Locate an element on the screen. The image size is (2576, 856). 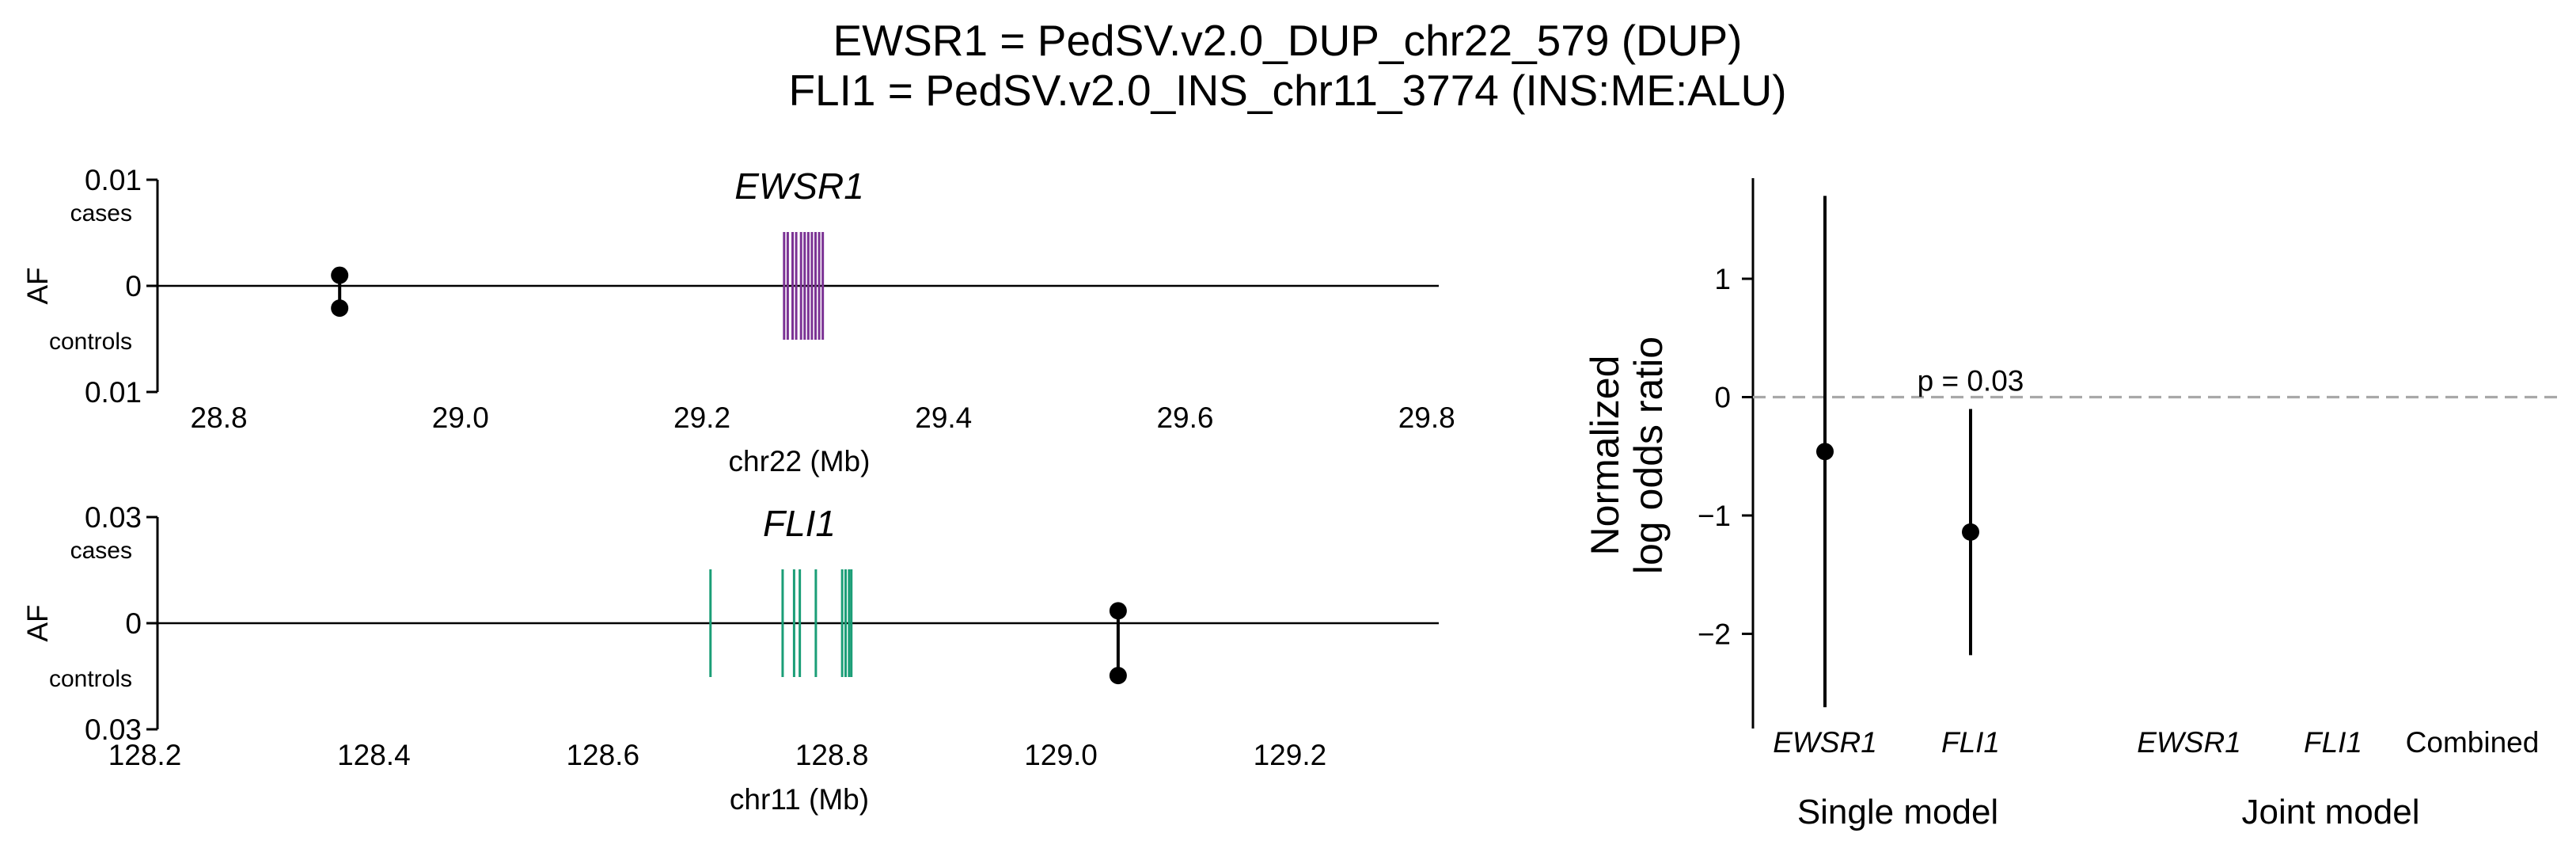
x-tick-label: 29.2 is located at coordinates (701, 417).